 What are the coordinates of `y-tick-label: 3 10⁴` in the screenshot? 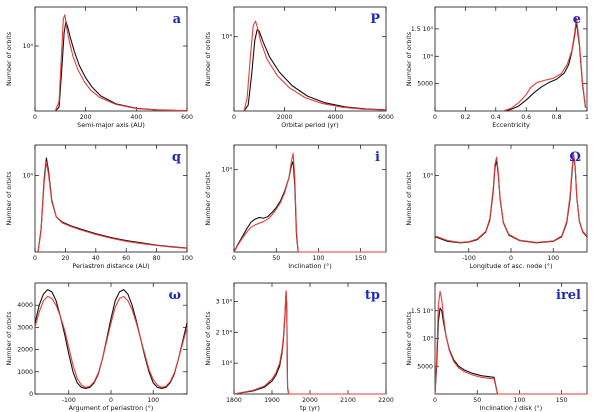 It's located at (224, 302).